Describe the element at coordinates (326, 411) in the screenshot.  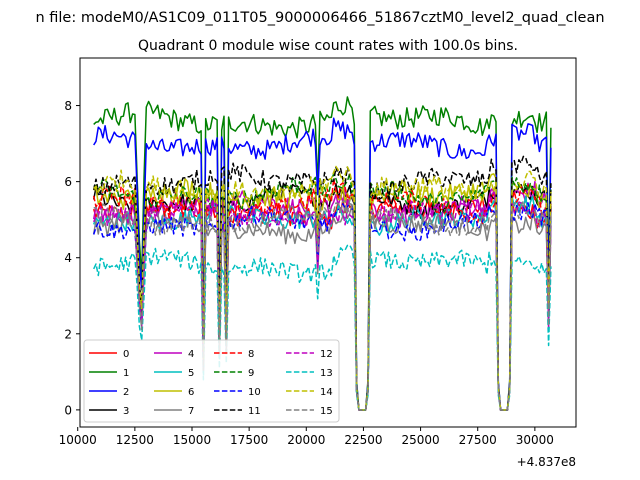
I see `legend-label-15: 15` at that location.